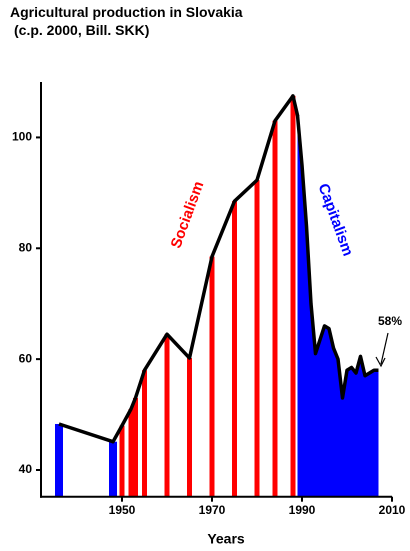 The image size is (410, 551). What do you see at coordinates (188, 215) in the screenshot?
I see `series-label: Socialism` at bounding box center [188, 215].